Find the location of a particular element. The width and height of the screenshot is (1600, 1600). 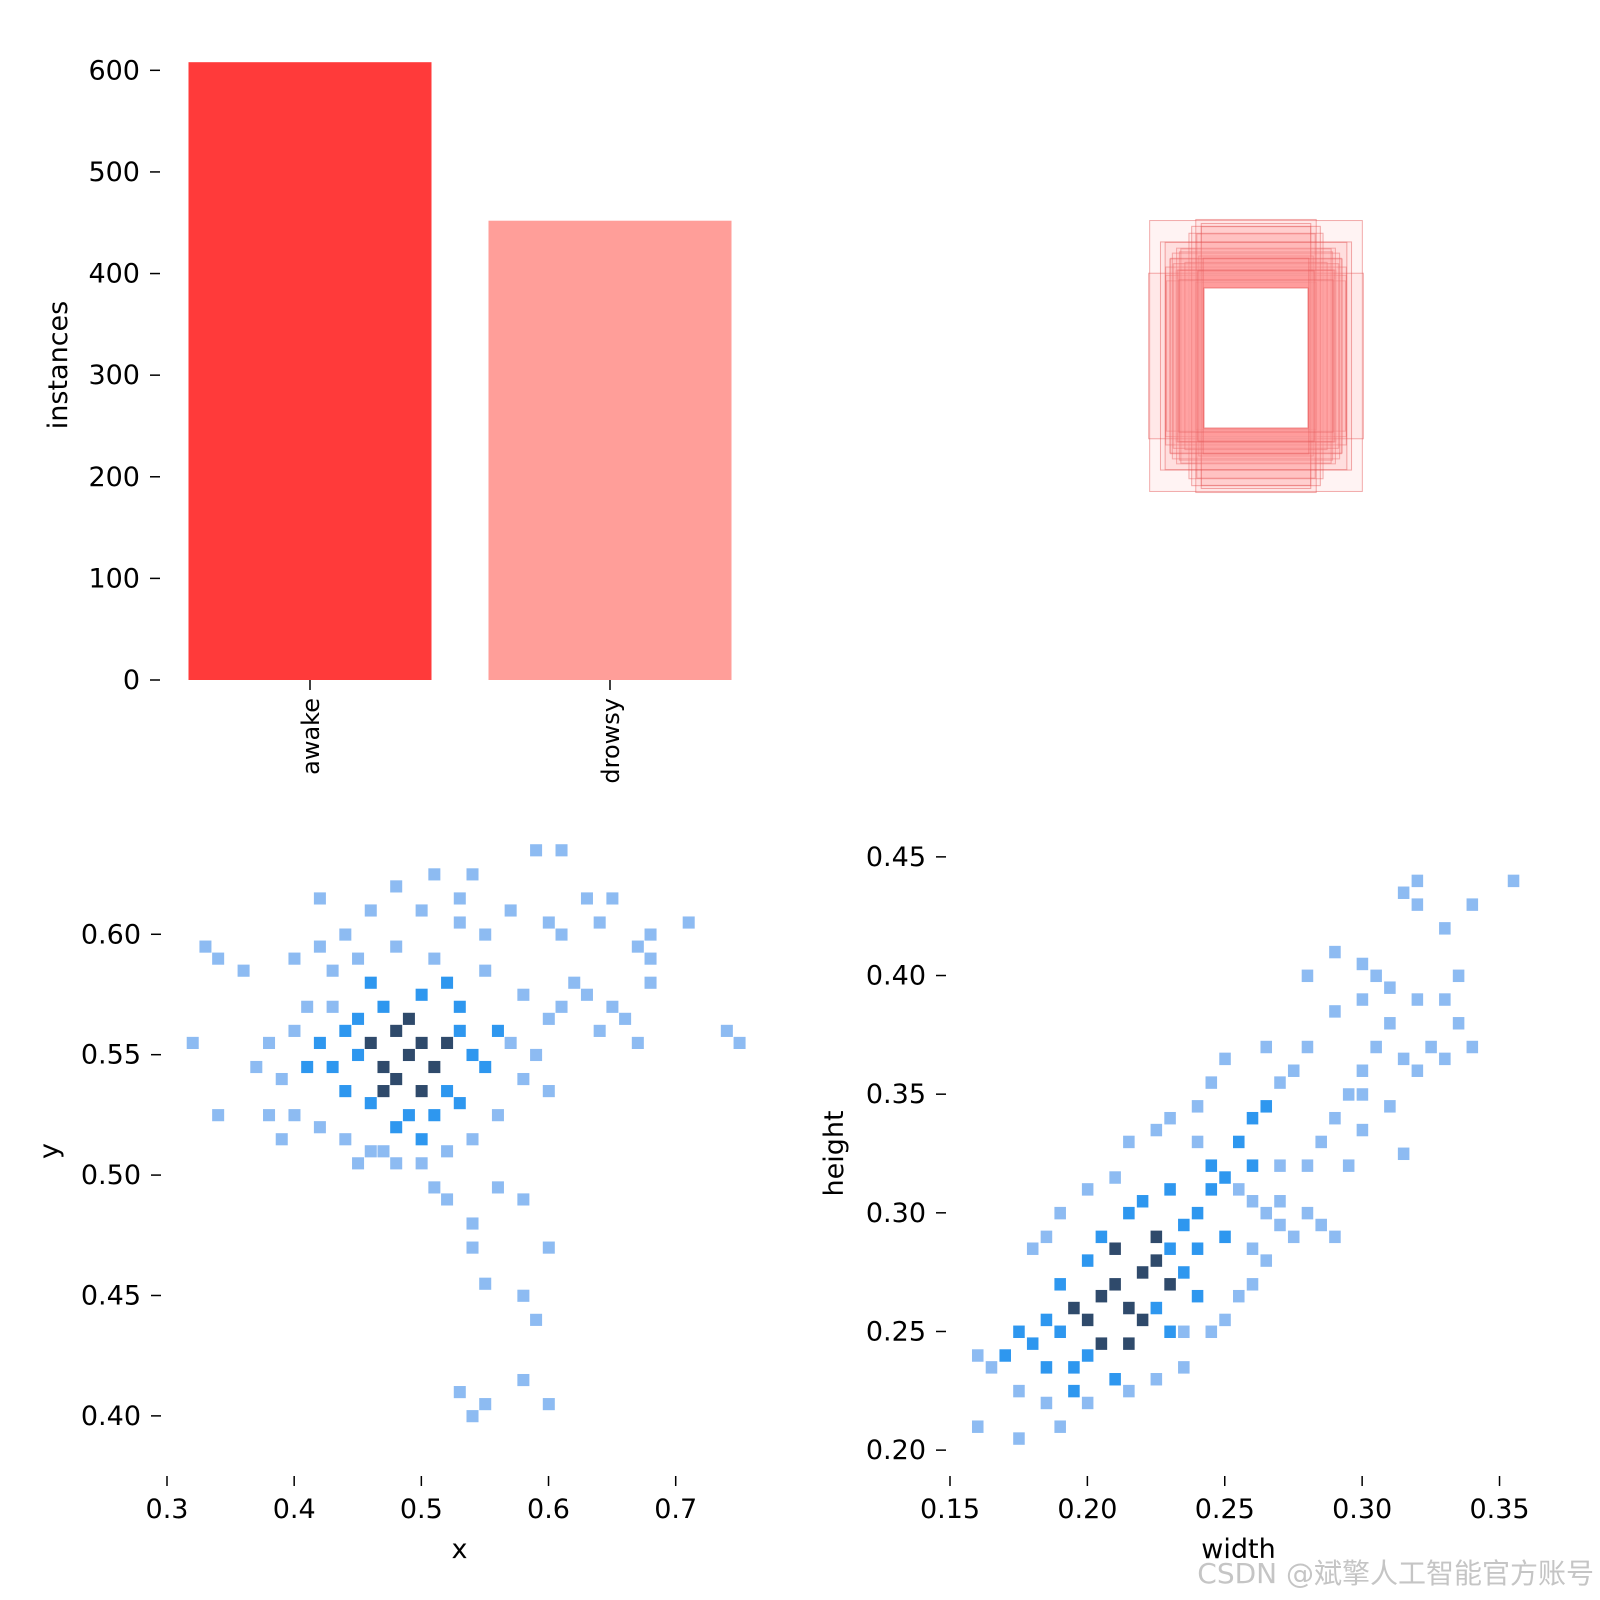

y-tick-label: 600 is located at coordinates (114, 70).